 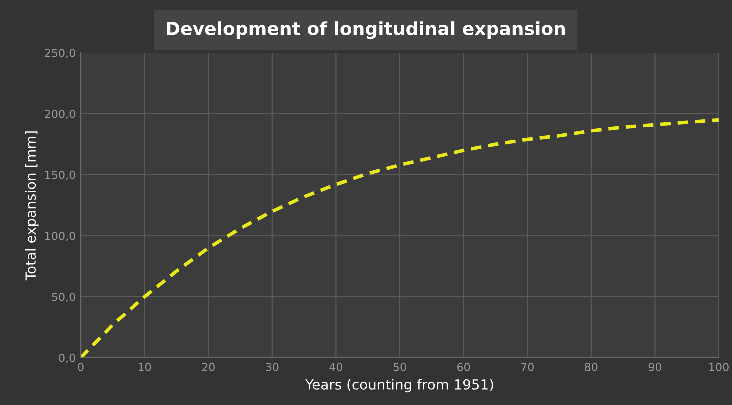 What do you see at coordinates (400, 367) in the screenshot?
I see `x-tick-label: 50` at bounding box center [400, 367].